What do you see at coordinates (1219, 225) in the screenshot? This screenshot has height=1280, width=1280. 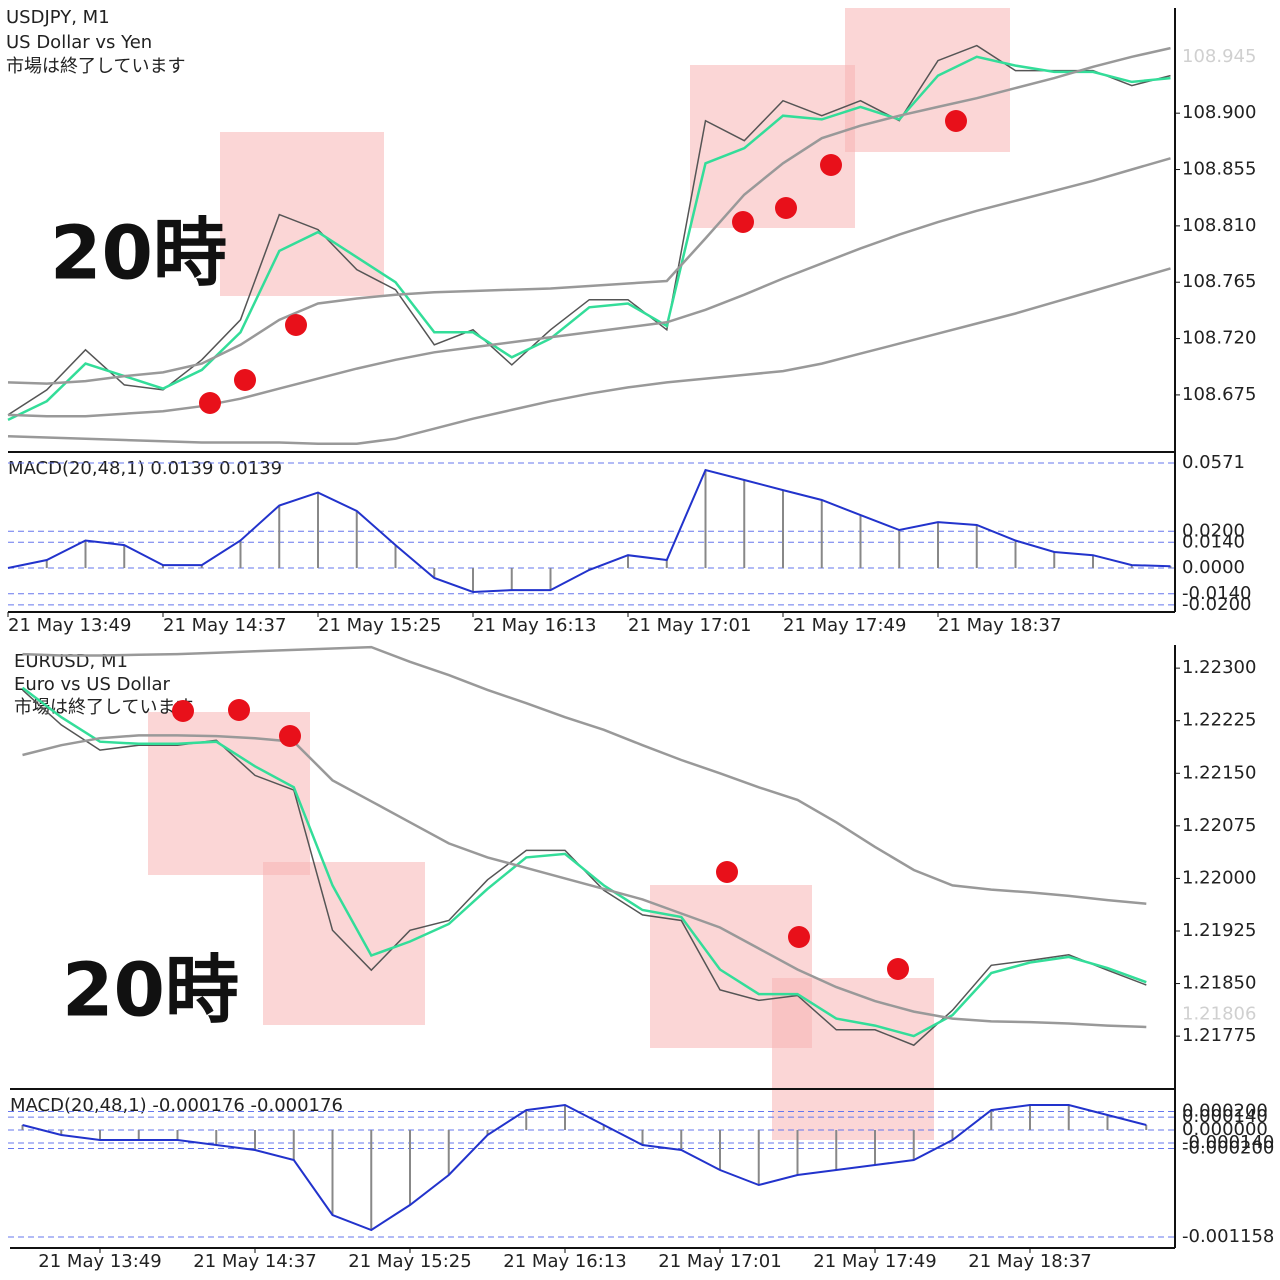 I see `y-tick-label: 108.810` at bounding box center [1219, 225].